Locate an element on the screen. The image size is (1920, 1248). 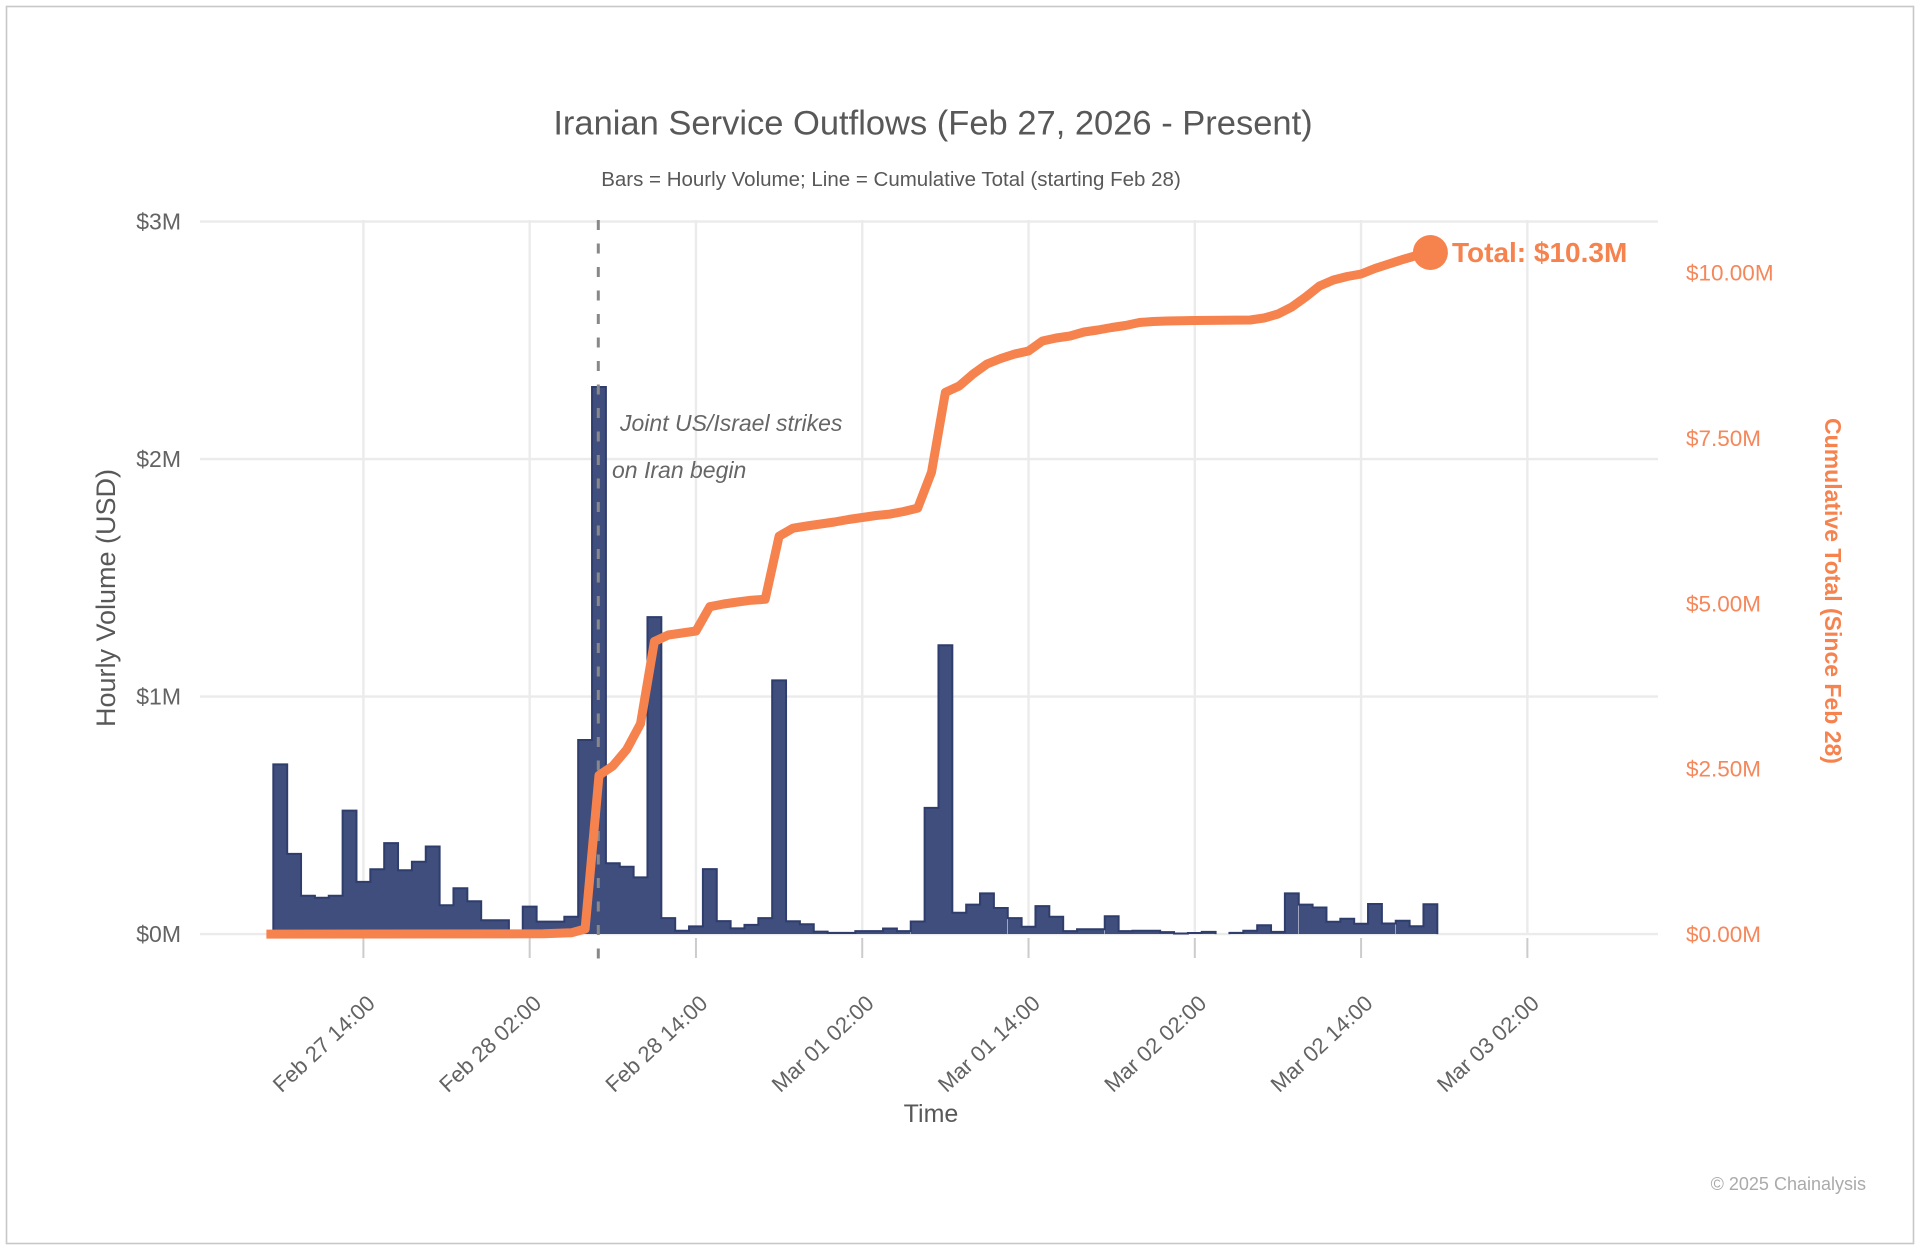
svg-text: Total: $10.3M is located at coordinates (1539, 252).